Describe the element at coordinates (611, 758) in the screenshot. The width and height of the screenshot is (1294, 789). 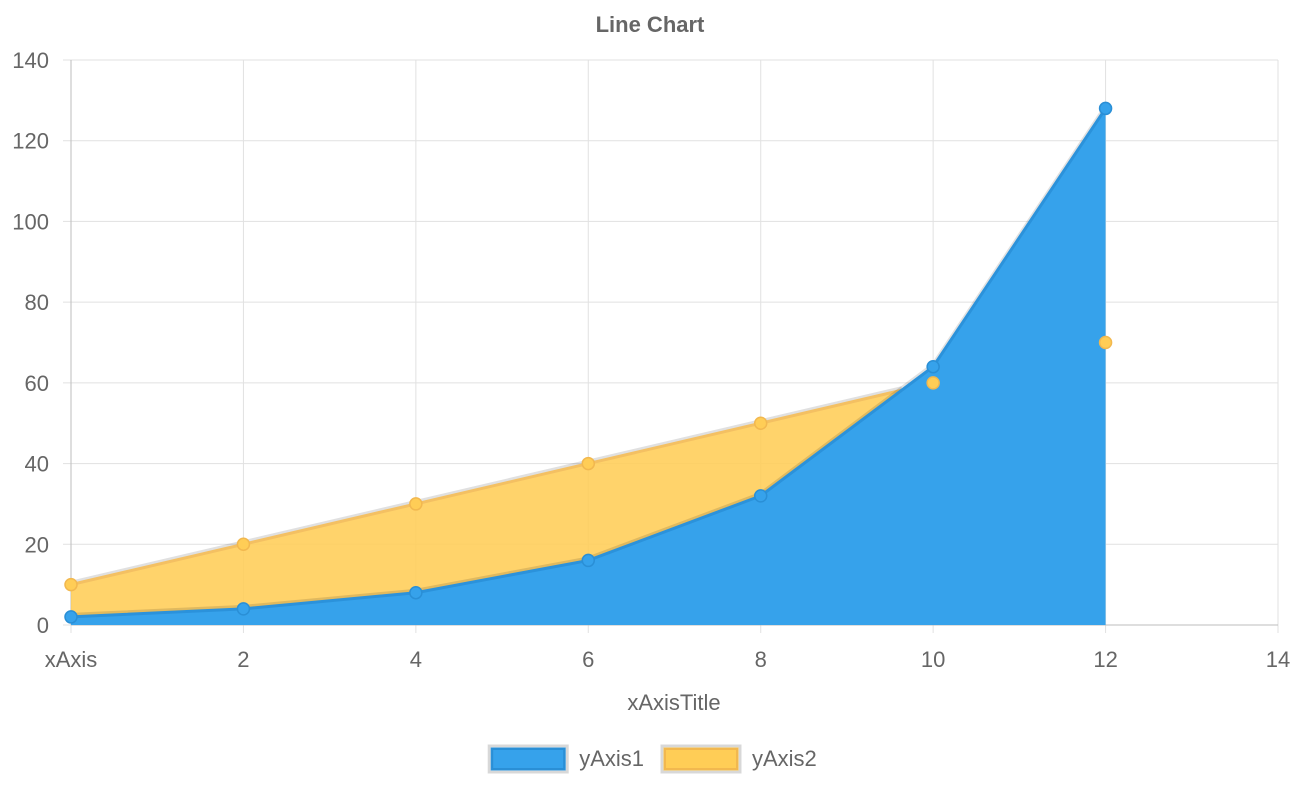
I see `legend-label: yAxis1` at that location.